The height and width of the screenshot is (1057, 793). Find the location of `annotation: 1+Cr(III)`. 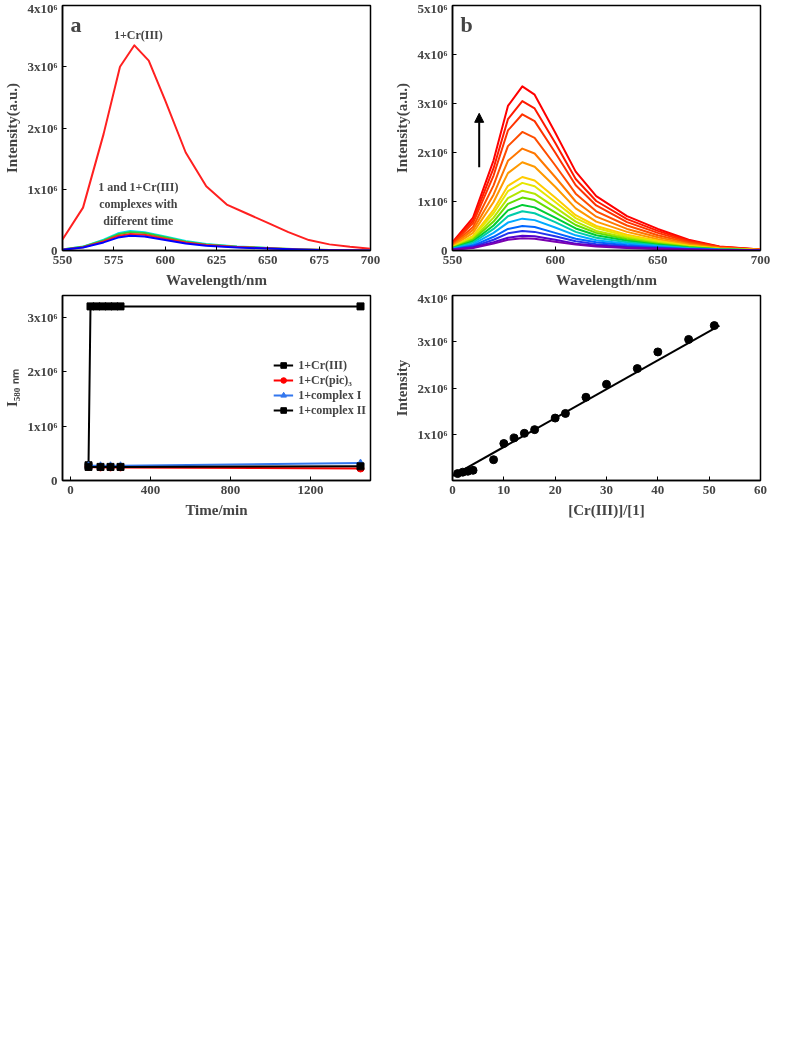

annotation: 1+Cr(III) is located at coordinates (138, 35).